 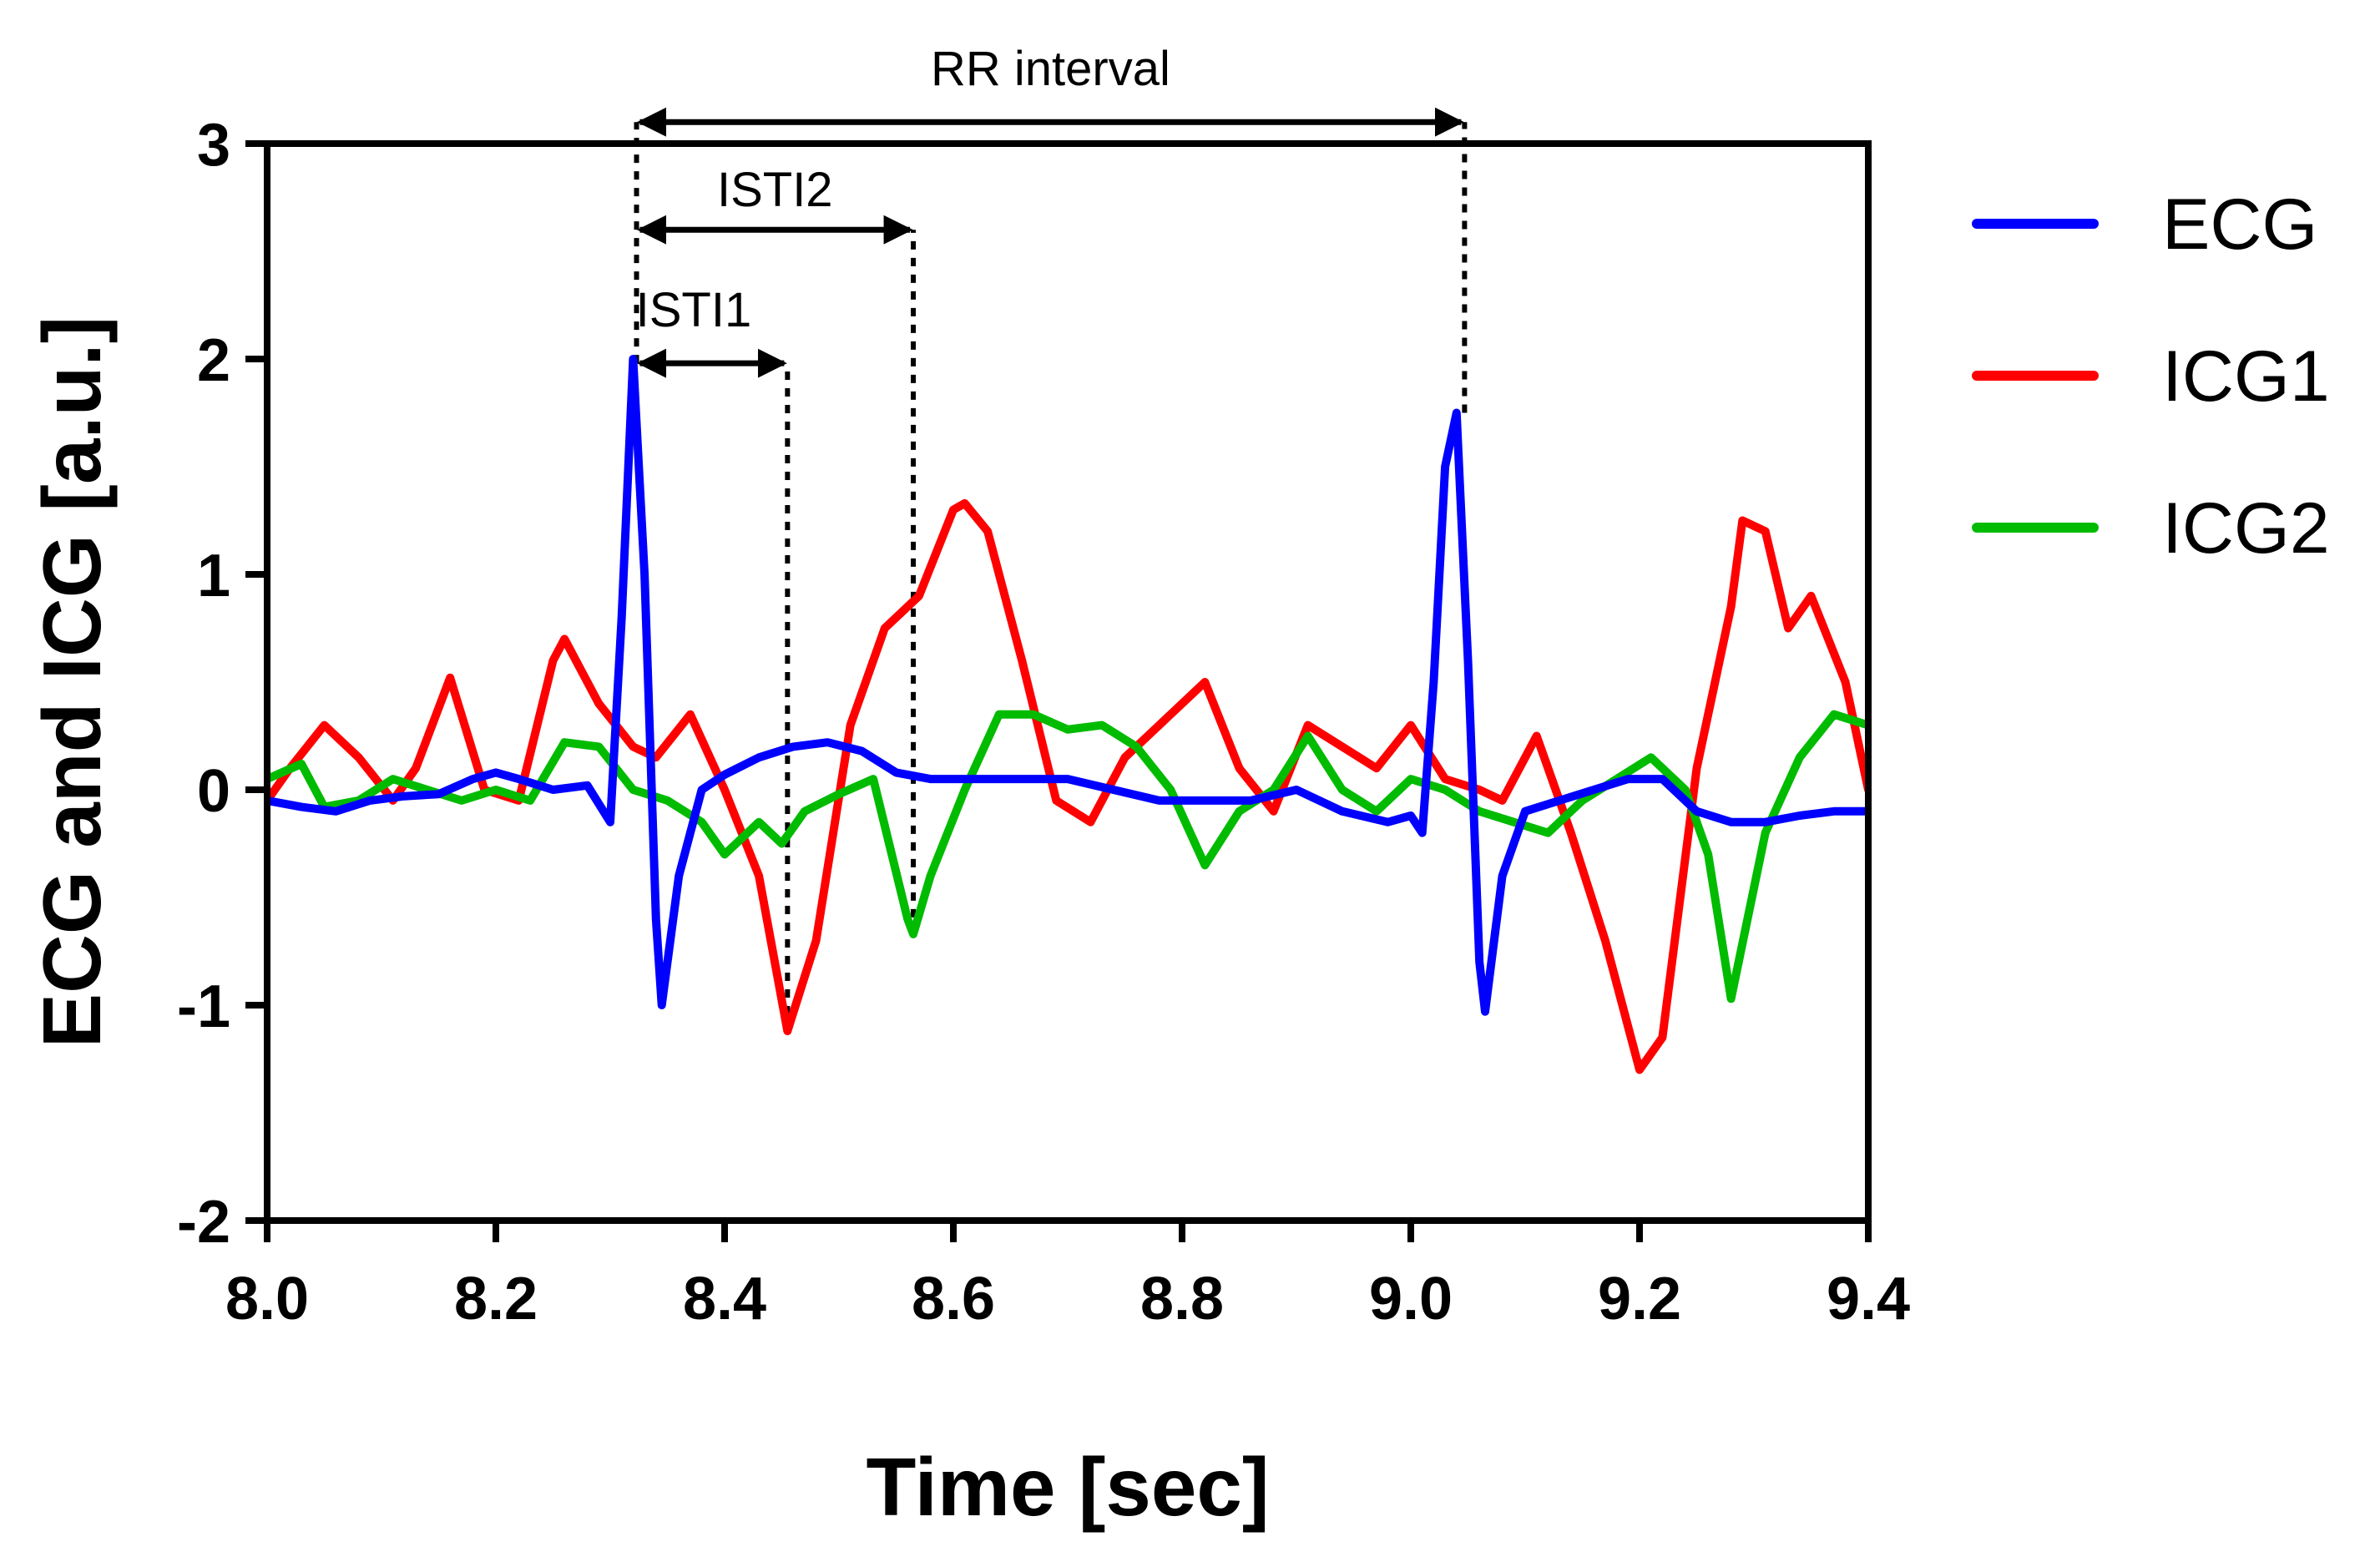 I want to click on x-tick-label: 8.8, so click(x=1182, y=1299).